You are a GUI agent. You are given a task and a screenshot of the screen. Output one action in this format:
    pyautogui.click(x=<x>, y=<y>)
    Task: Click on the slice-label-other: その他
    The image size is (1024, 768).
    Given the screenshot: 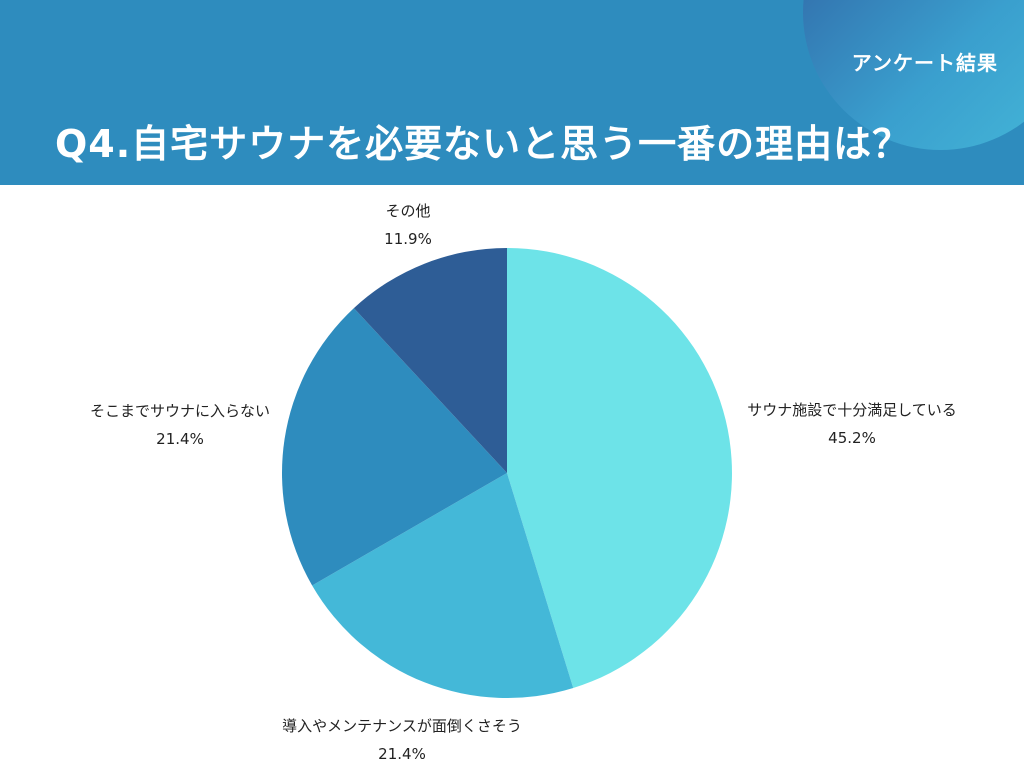 What is the action you would take?
    pyautogui.click(x=407, y=211)
    